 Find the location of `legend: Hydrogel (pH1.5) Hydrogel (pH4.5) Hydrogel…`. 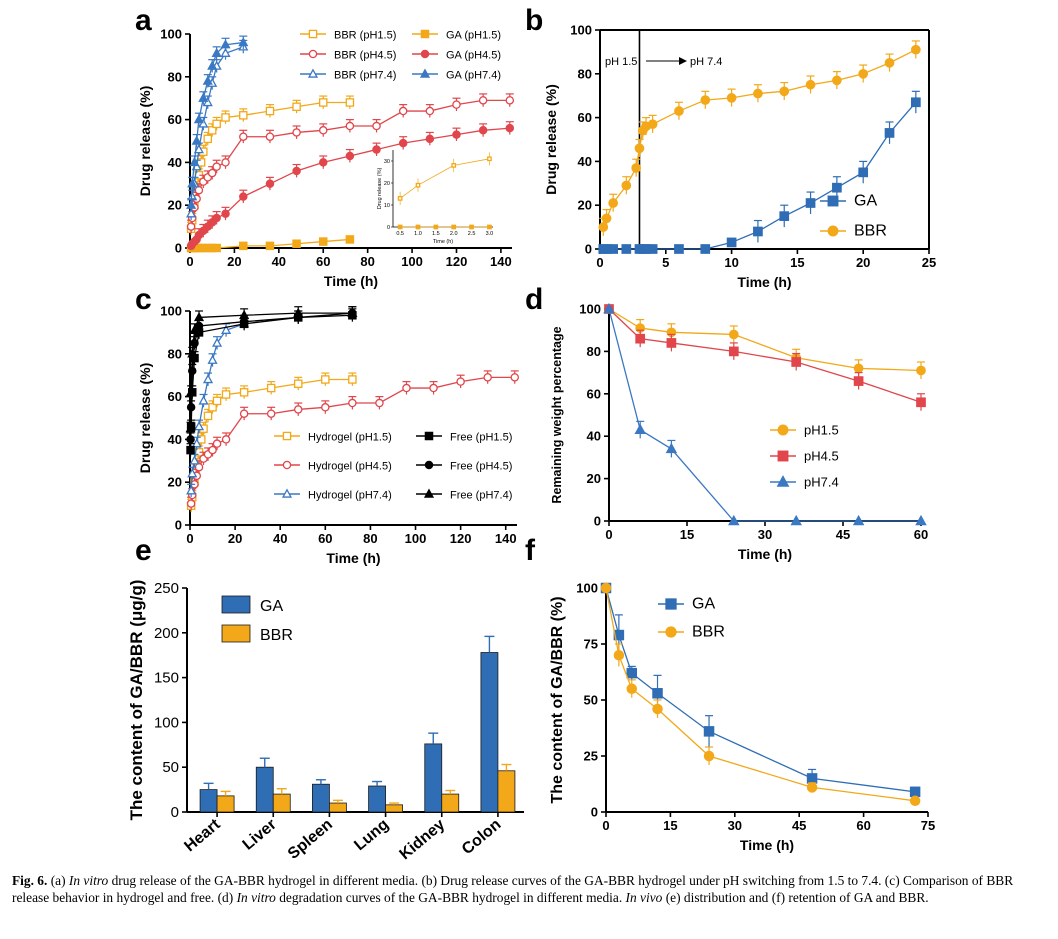

legend: Hydrogel (pH1.5) Hydrogel (pH4.5) Hydrogel… is located at coordinates (393, 467).